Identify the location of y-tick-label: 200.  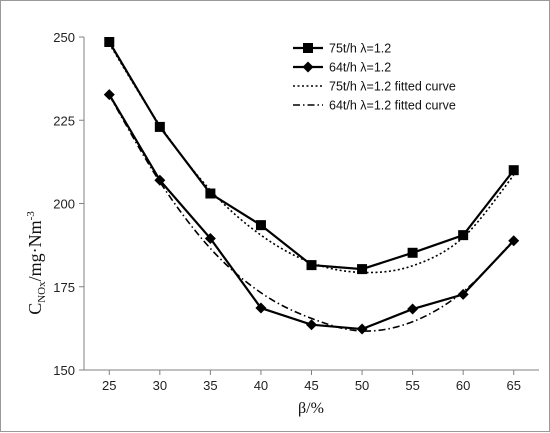
(64, 204).